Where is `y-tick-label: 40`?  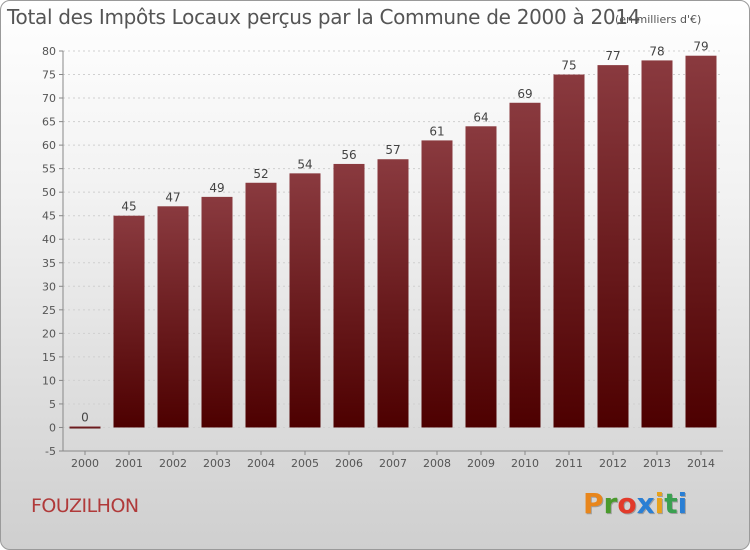 y-tick-label: 40 is located at coordinates (49, 239).